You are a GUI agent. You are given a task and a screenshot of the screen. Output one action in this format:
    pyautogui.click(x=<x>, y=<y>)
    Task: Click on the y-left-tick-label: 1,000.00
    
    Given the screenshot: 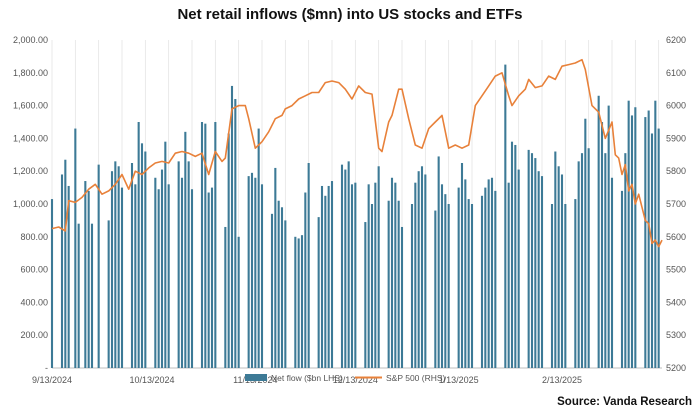 What is the action you would take?
    pyautogui.click(x=30, y=204)
    